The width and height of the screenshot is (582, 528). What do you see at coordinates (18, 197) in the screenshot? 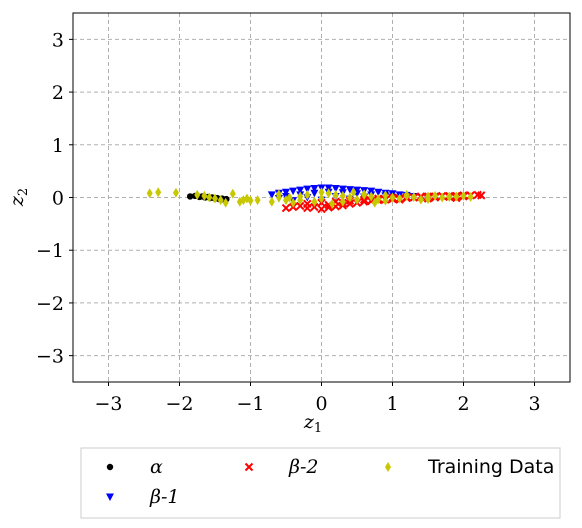
I see `y-axis-label: z2` at bounding box center [18, 197].